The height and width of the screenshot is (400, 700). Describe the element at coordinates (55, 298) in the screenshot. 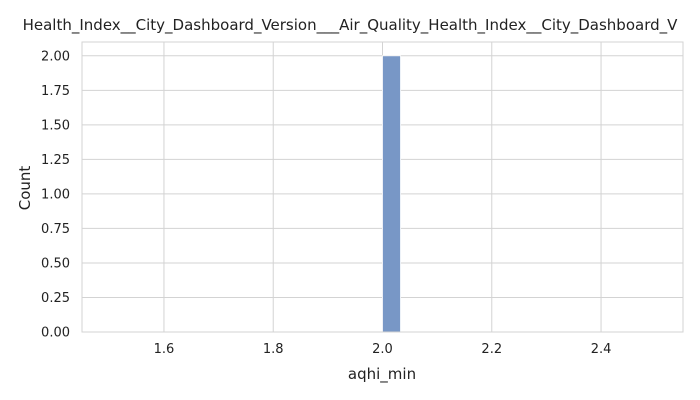

I see `y-tick-label: 0.25` at that location.